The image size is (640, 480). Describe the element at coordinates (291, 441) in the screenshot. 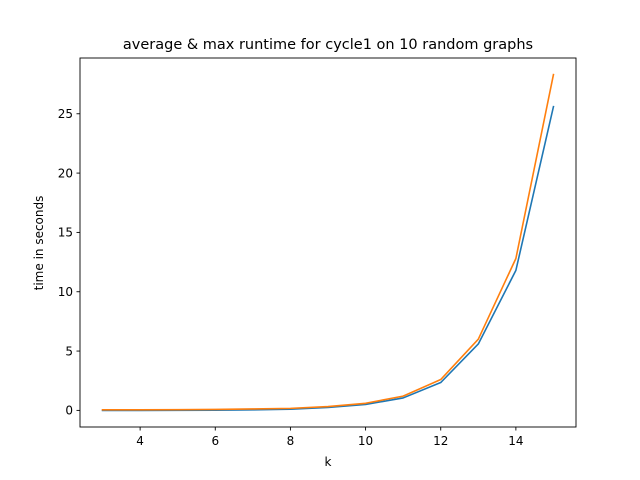

I see `x-tick-label: 8` at that location.